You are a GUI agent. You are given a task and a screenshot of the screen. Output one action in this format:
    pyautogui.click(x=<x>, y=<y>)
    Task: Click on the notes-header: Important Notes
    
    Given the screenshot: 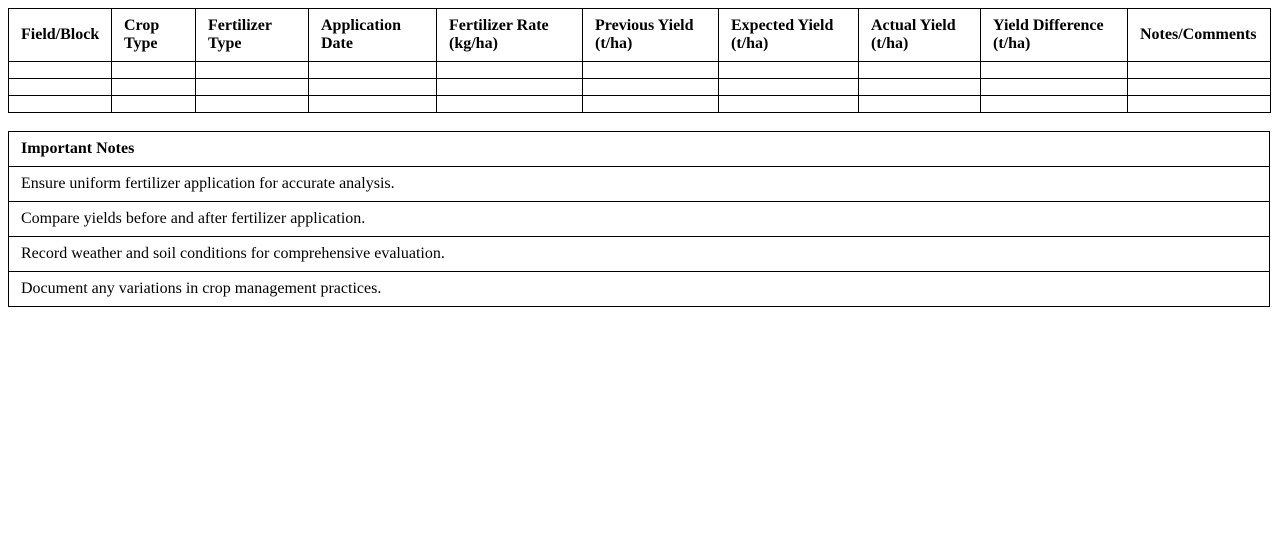 What is the action you would take?
    pyautogui.click(x=639, y=149)
    